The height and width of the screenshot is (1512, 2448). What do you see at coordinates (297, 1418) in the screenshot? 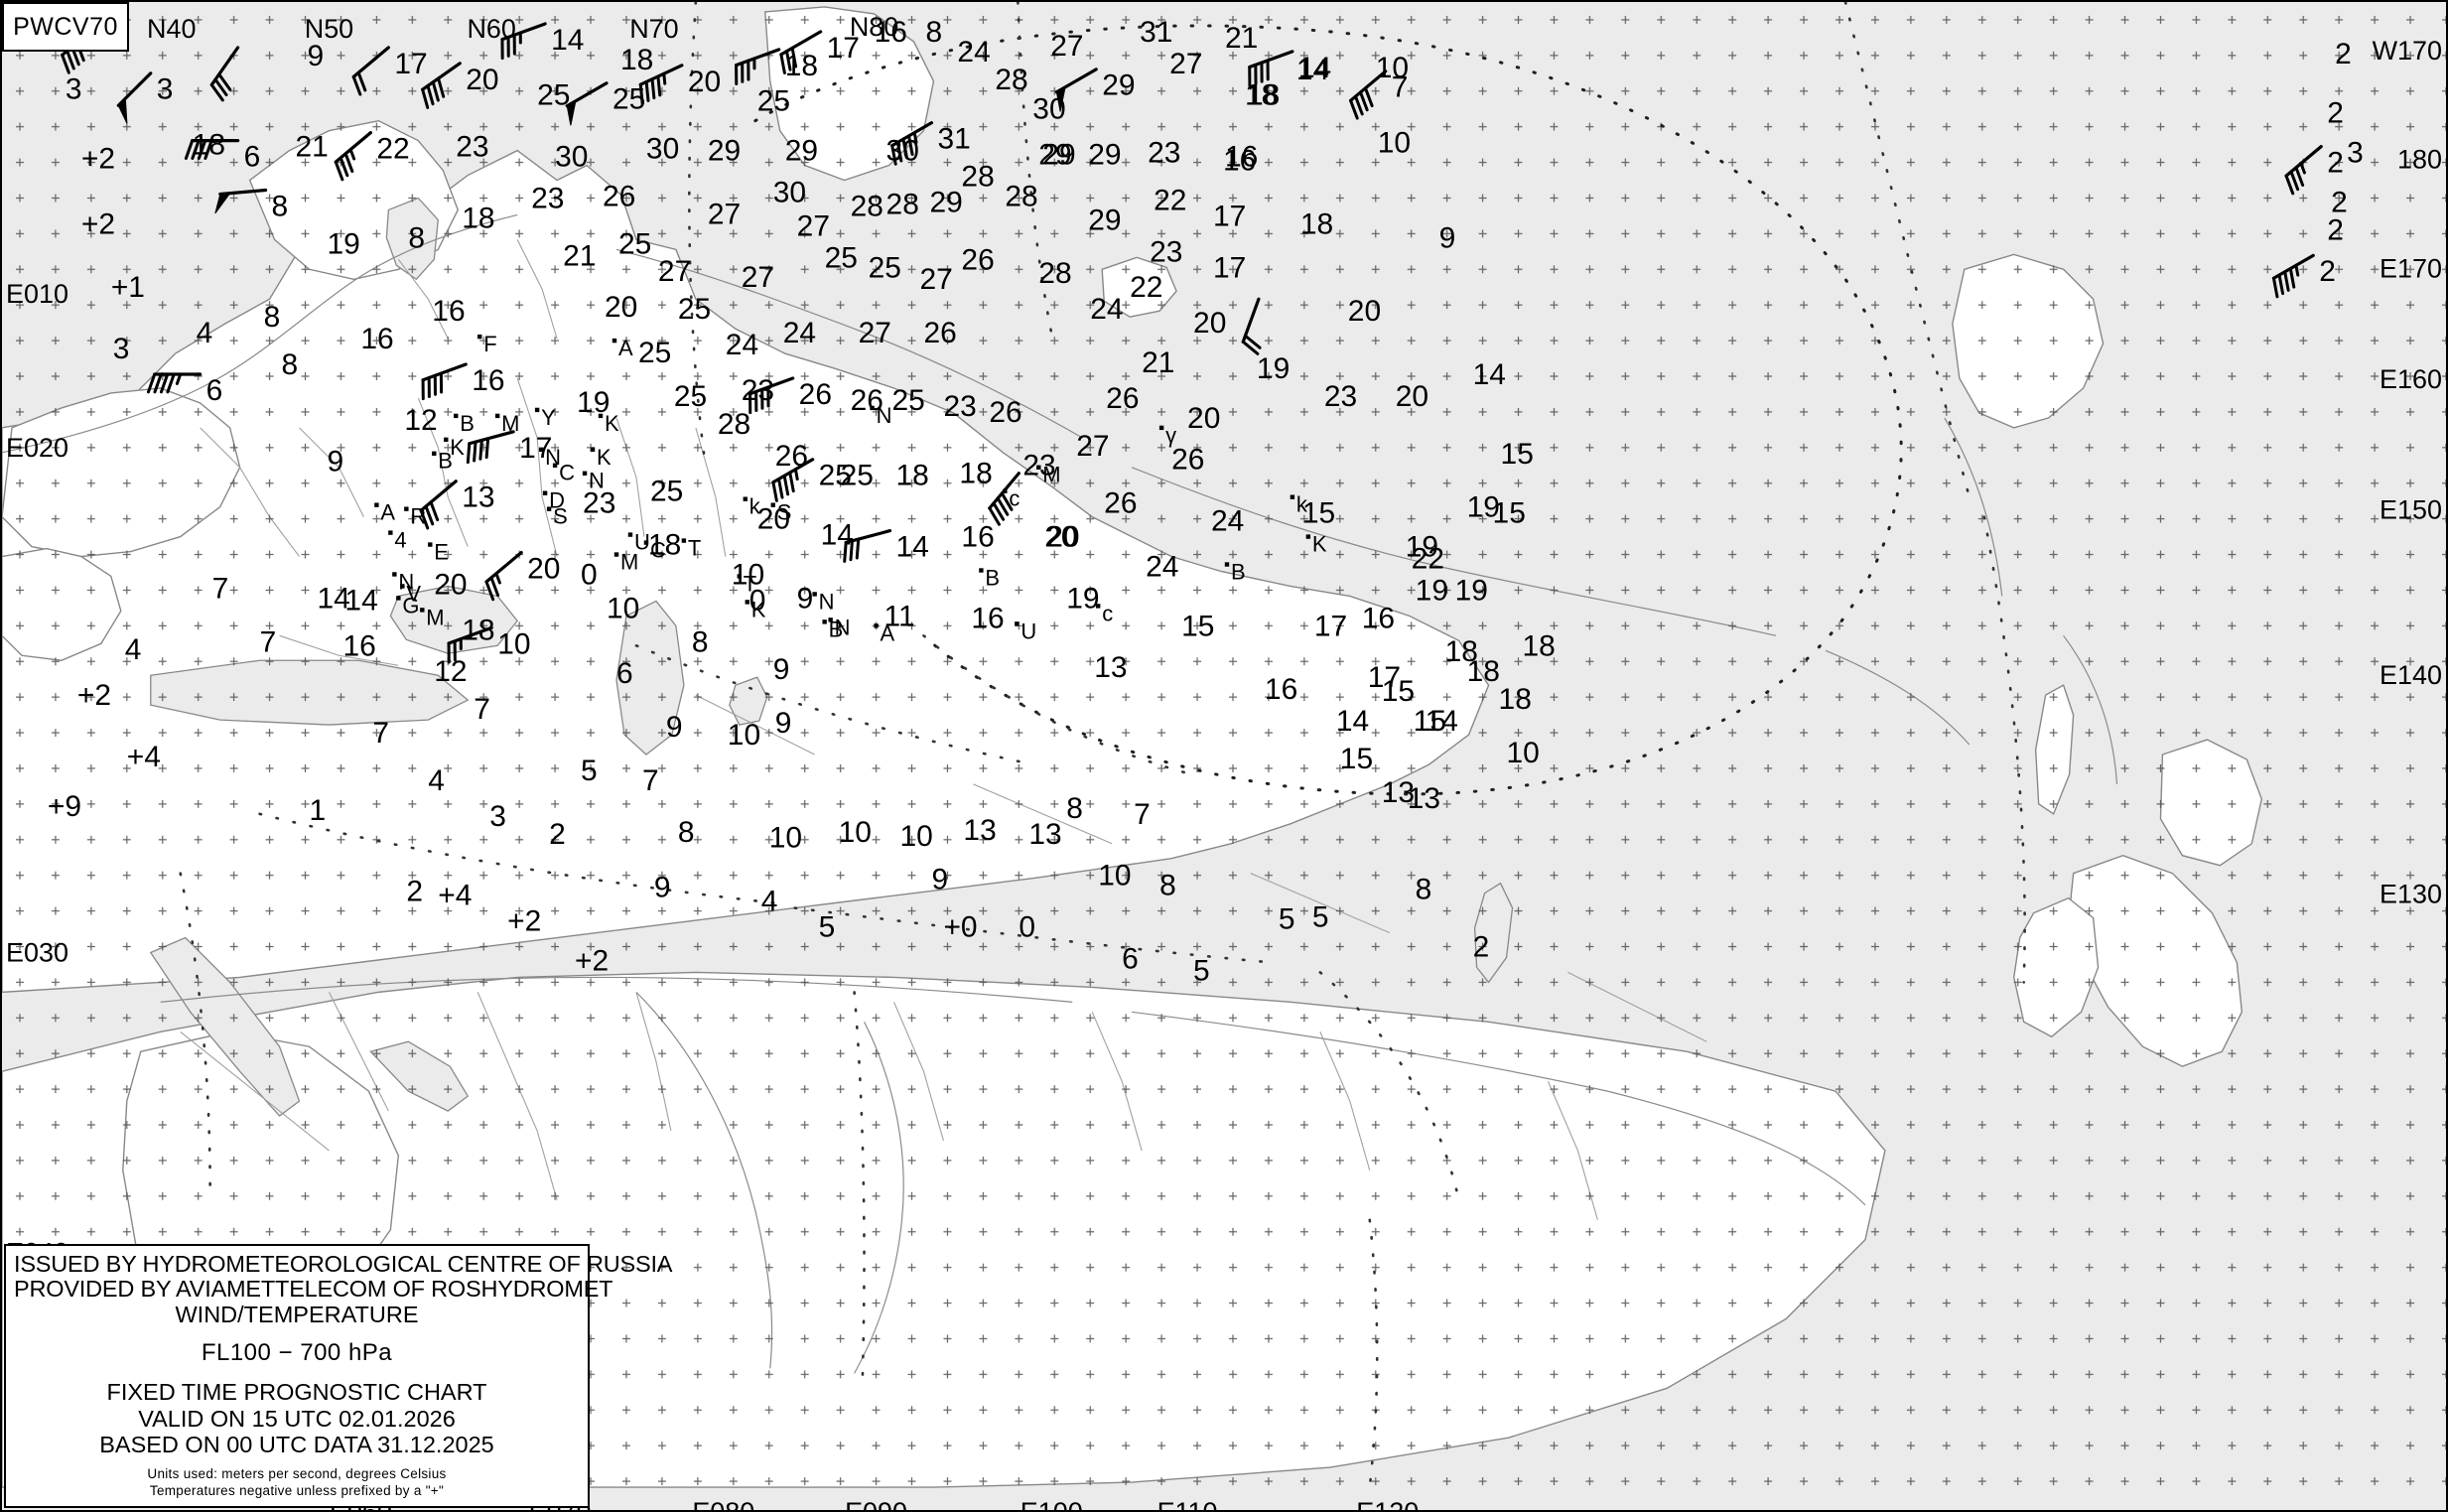
I see `legend-valid-time: VALID ON 15 UTC 02.01.2026` at bounding box center [297, 1418].